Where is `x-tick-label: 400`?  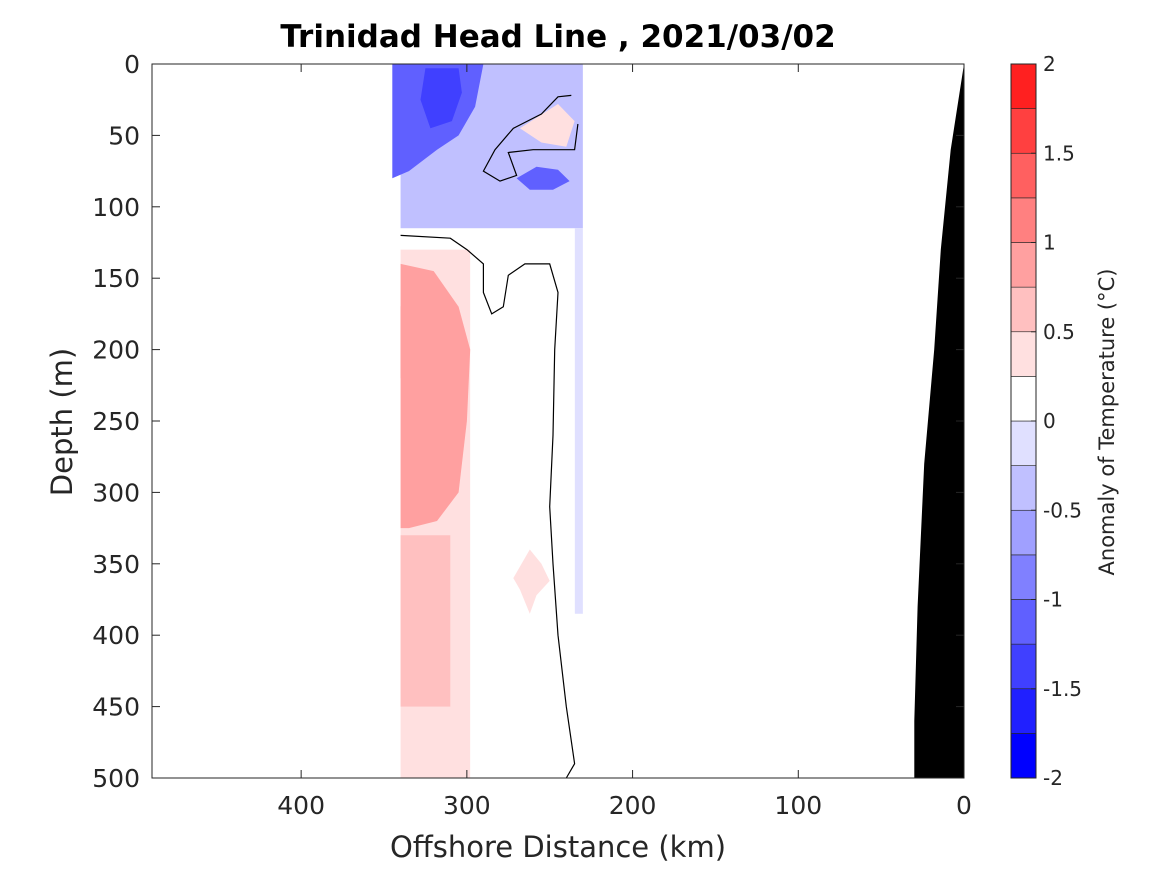
x-tick-label: 400 is located at coordinates (301, 805).